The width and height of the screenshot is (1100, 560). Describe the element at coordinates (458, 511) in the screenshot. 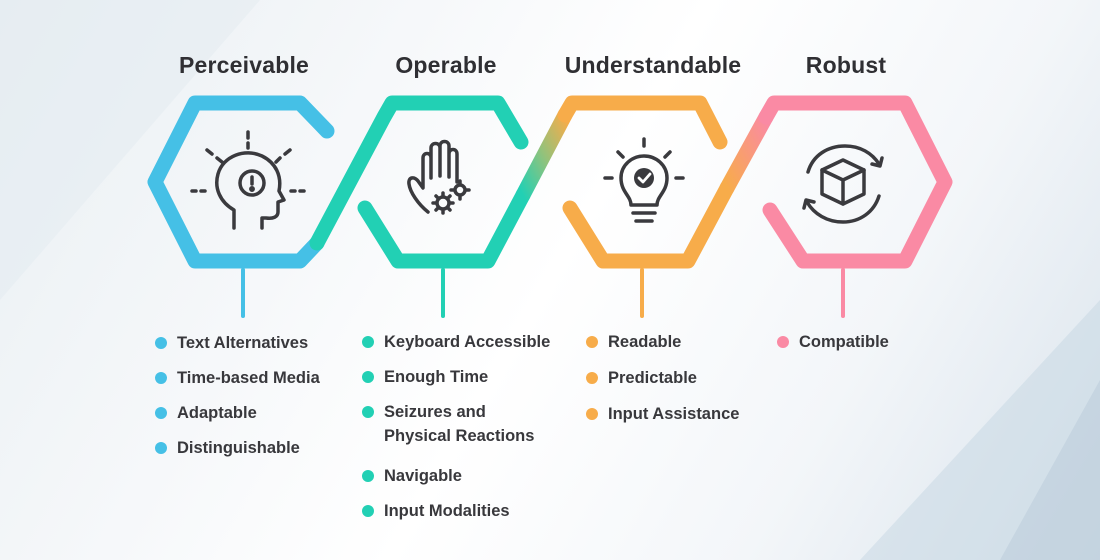

I see `list-item: Input Modalities` at that location.